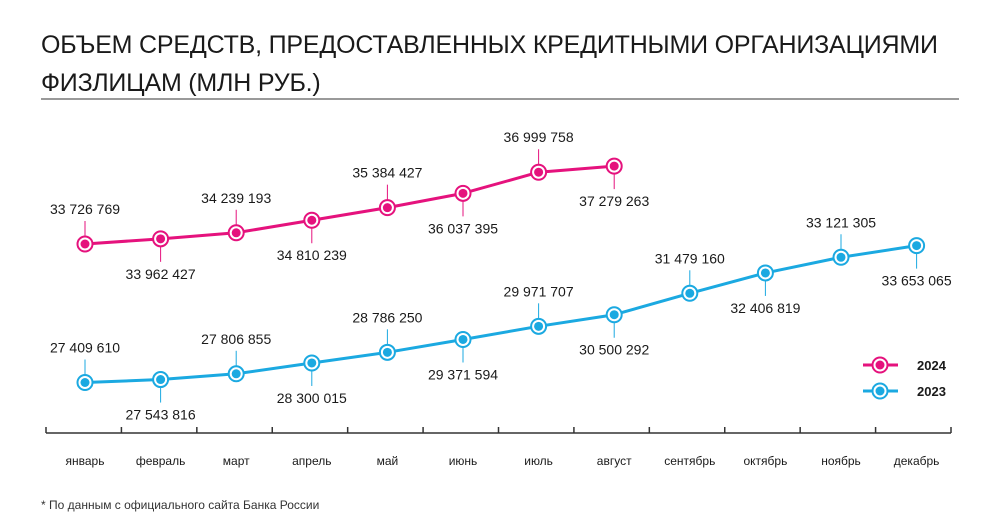 The width and height of the screenshot is (1000, 531). Describe the element at coordinates (349, 205) in the screenshot. I see `series-line-2024` at that location.